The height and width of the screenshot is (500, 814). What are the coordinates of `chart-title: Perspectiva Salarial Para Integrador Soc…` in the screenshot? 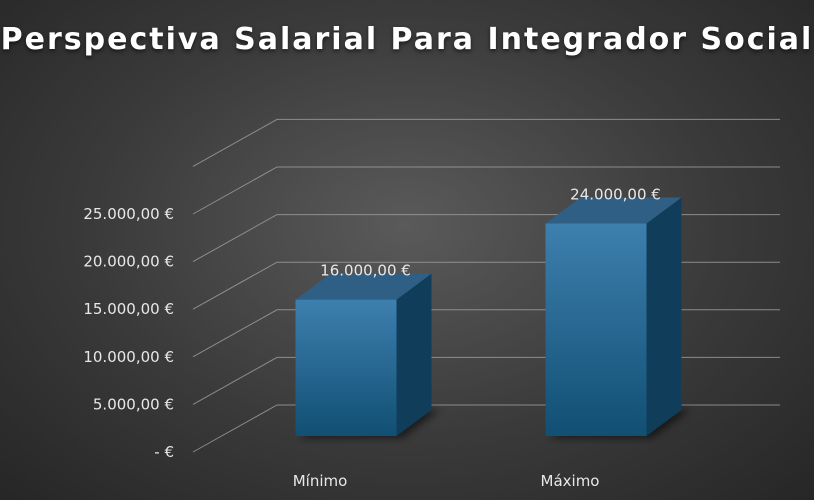 It's located at (407, 39).